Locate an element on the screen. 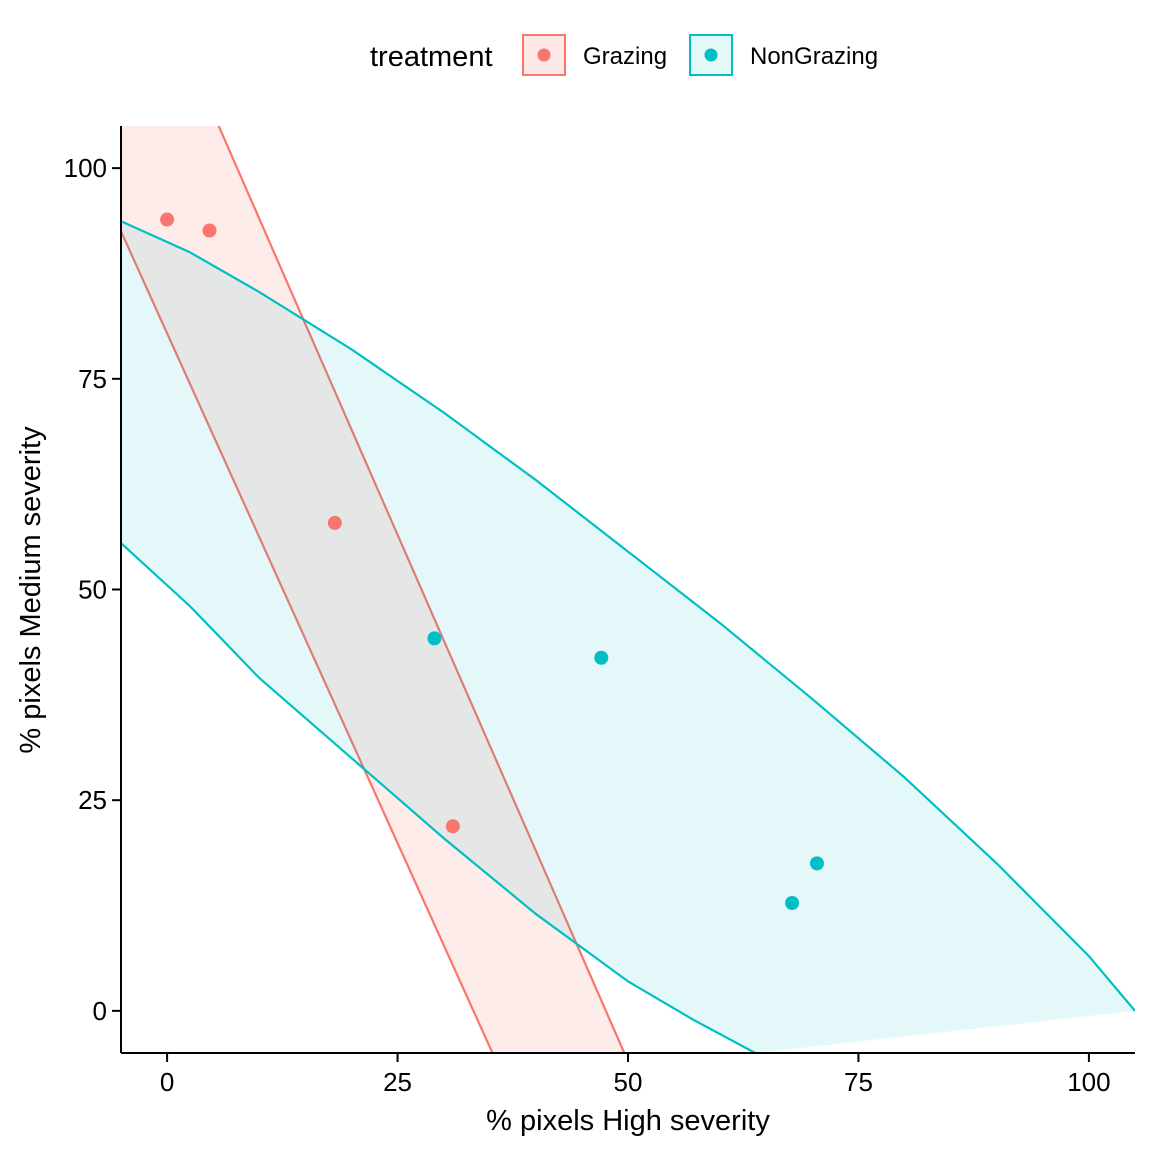  x-tick-label-75: 75 is located at coordinates (858, 1082).